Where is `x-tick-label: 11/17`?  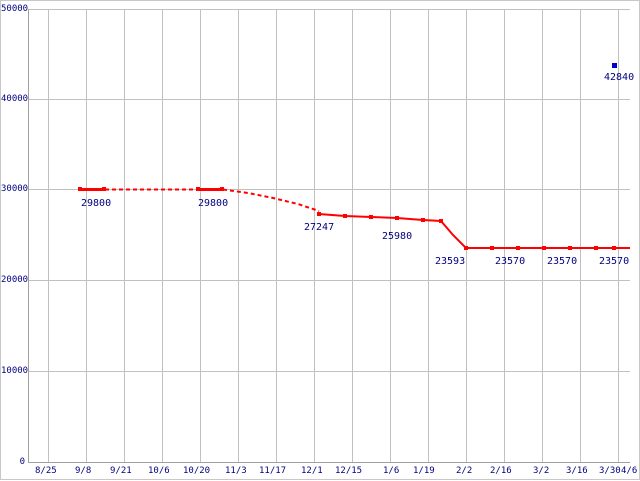
x-tick-label: 11/17 is located at coordinates (273, 471).